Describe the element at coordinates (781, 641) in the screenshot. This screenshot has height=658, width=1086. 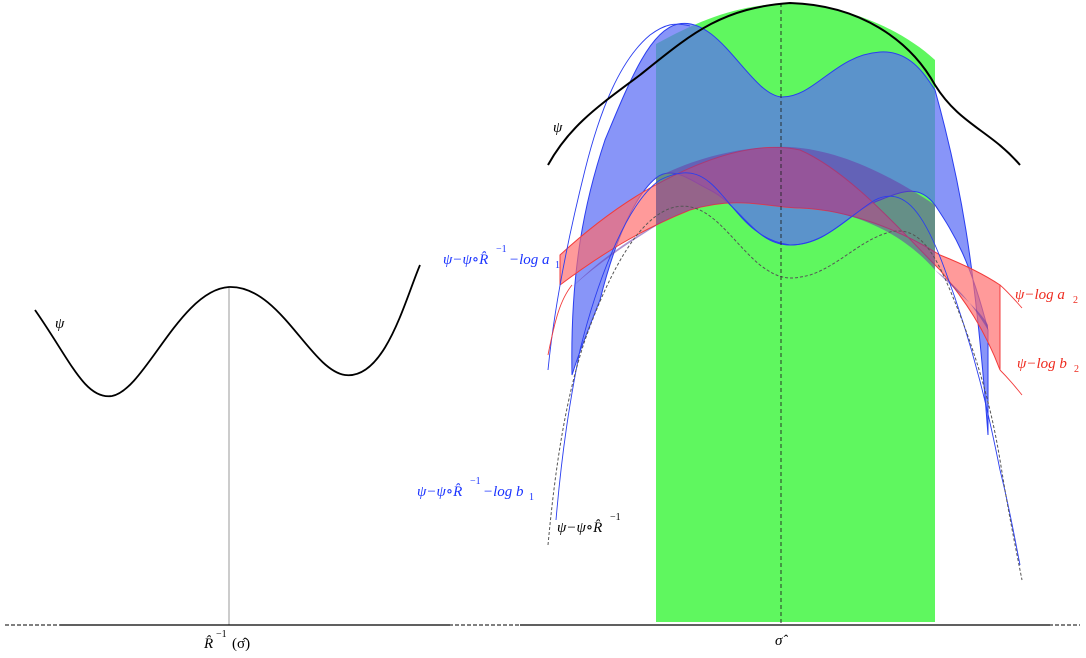
I see `axis-label-right: σ̂` at that location.